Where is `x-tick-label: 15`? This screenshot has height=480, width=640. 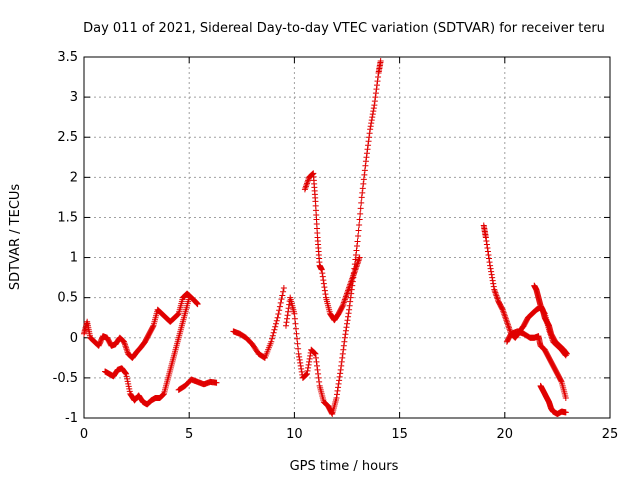 x-tick-label: 15 is located at coordinates (399, 434).